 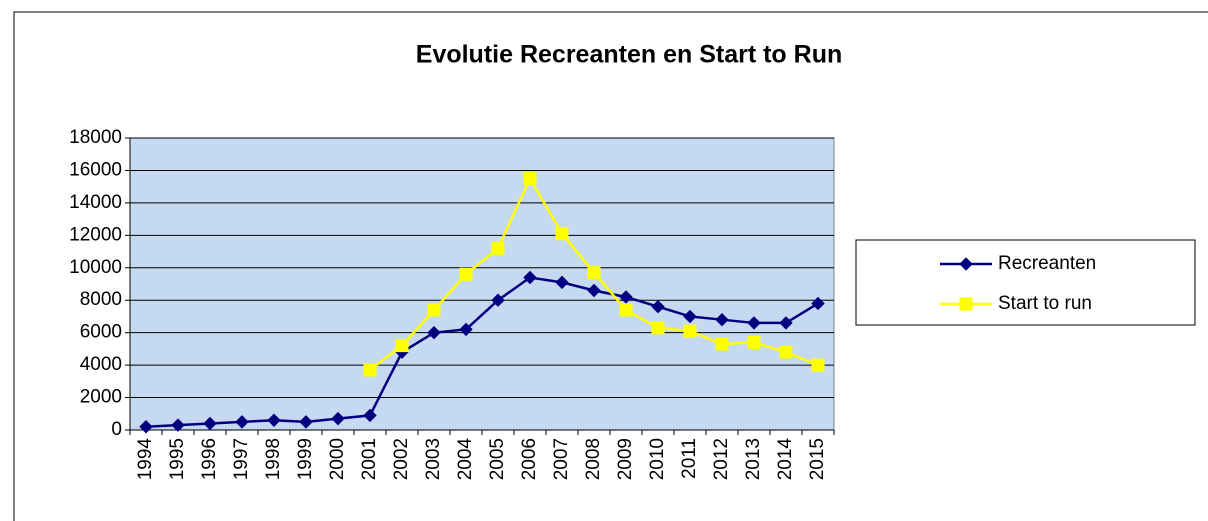 I want to click on x-tick-label: 1999, so click(x=305, y=459).